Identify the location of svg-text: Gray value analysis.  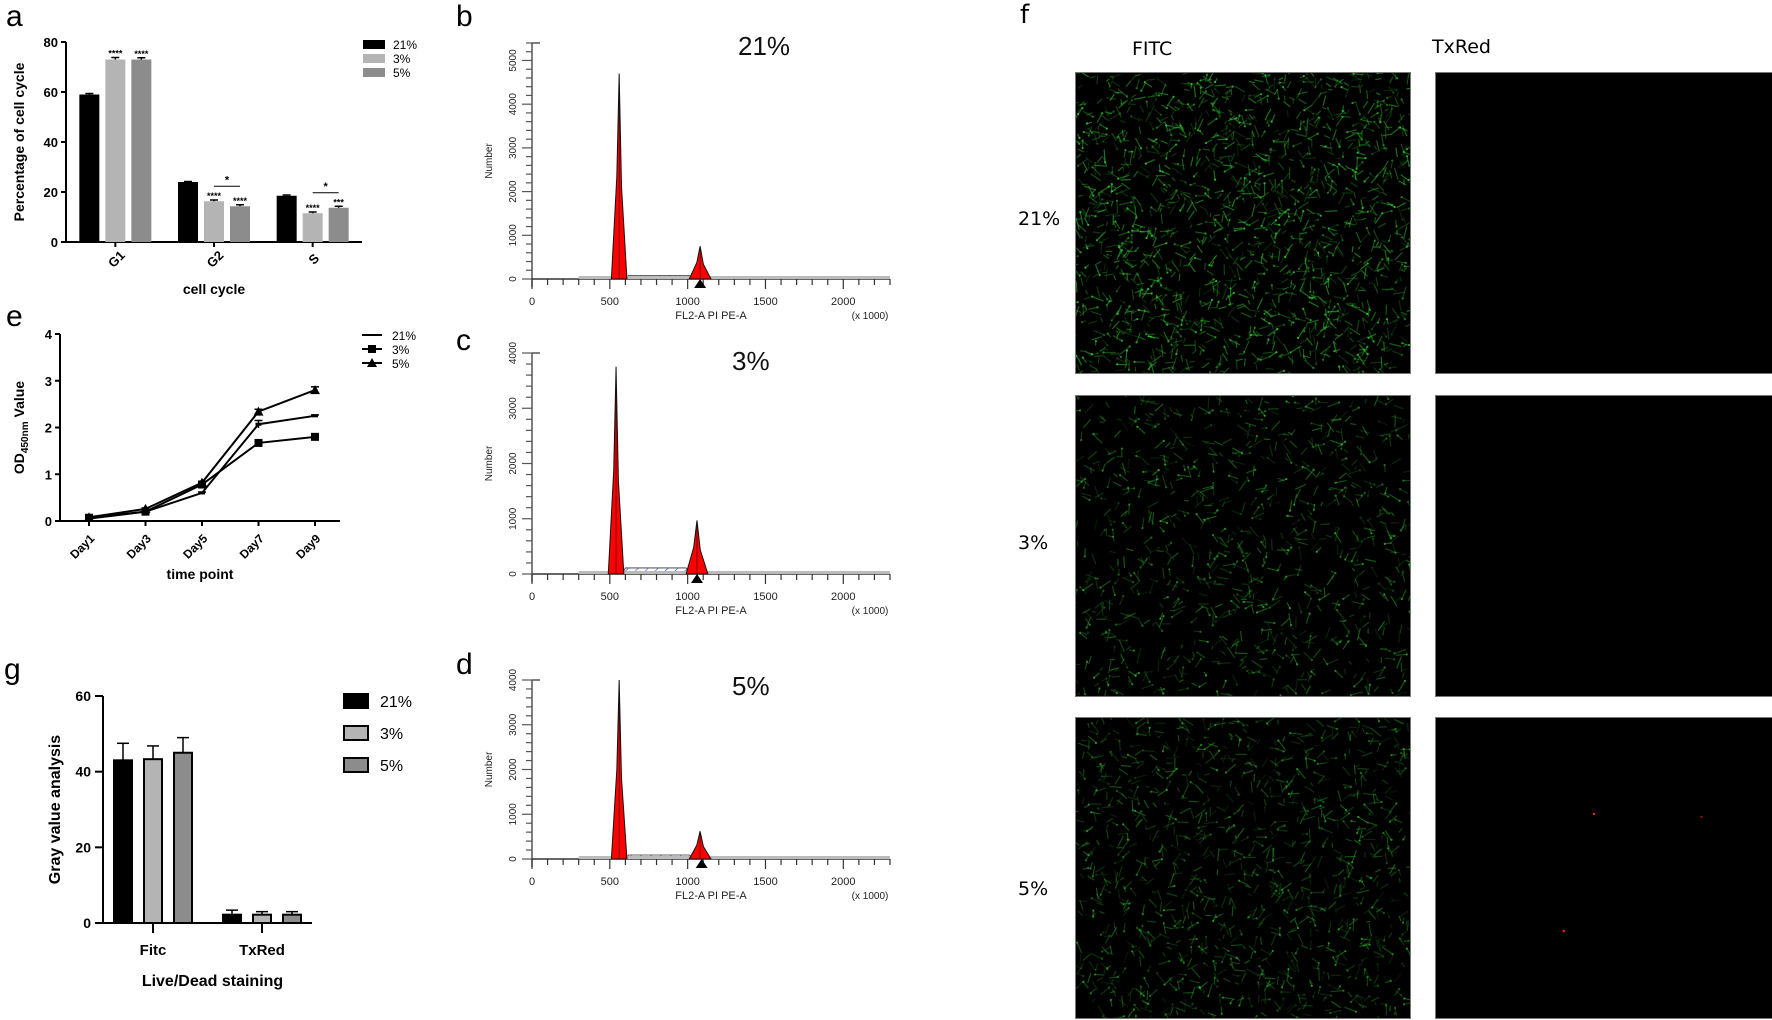
(55, 810).